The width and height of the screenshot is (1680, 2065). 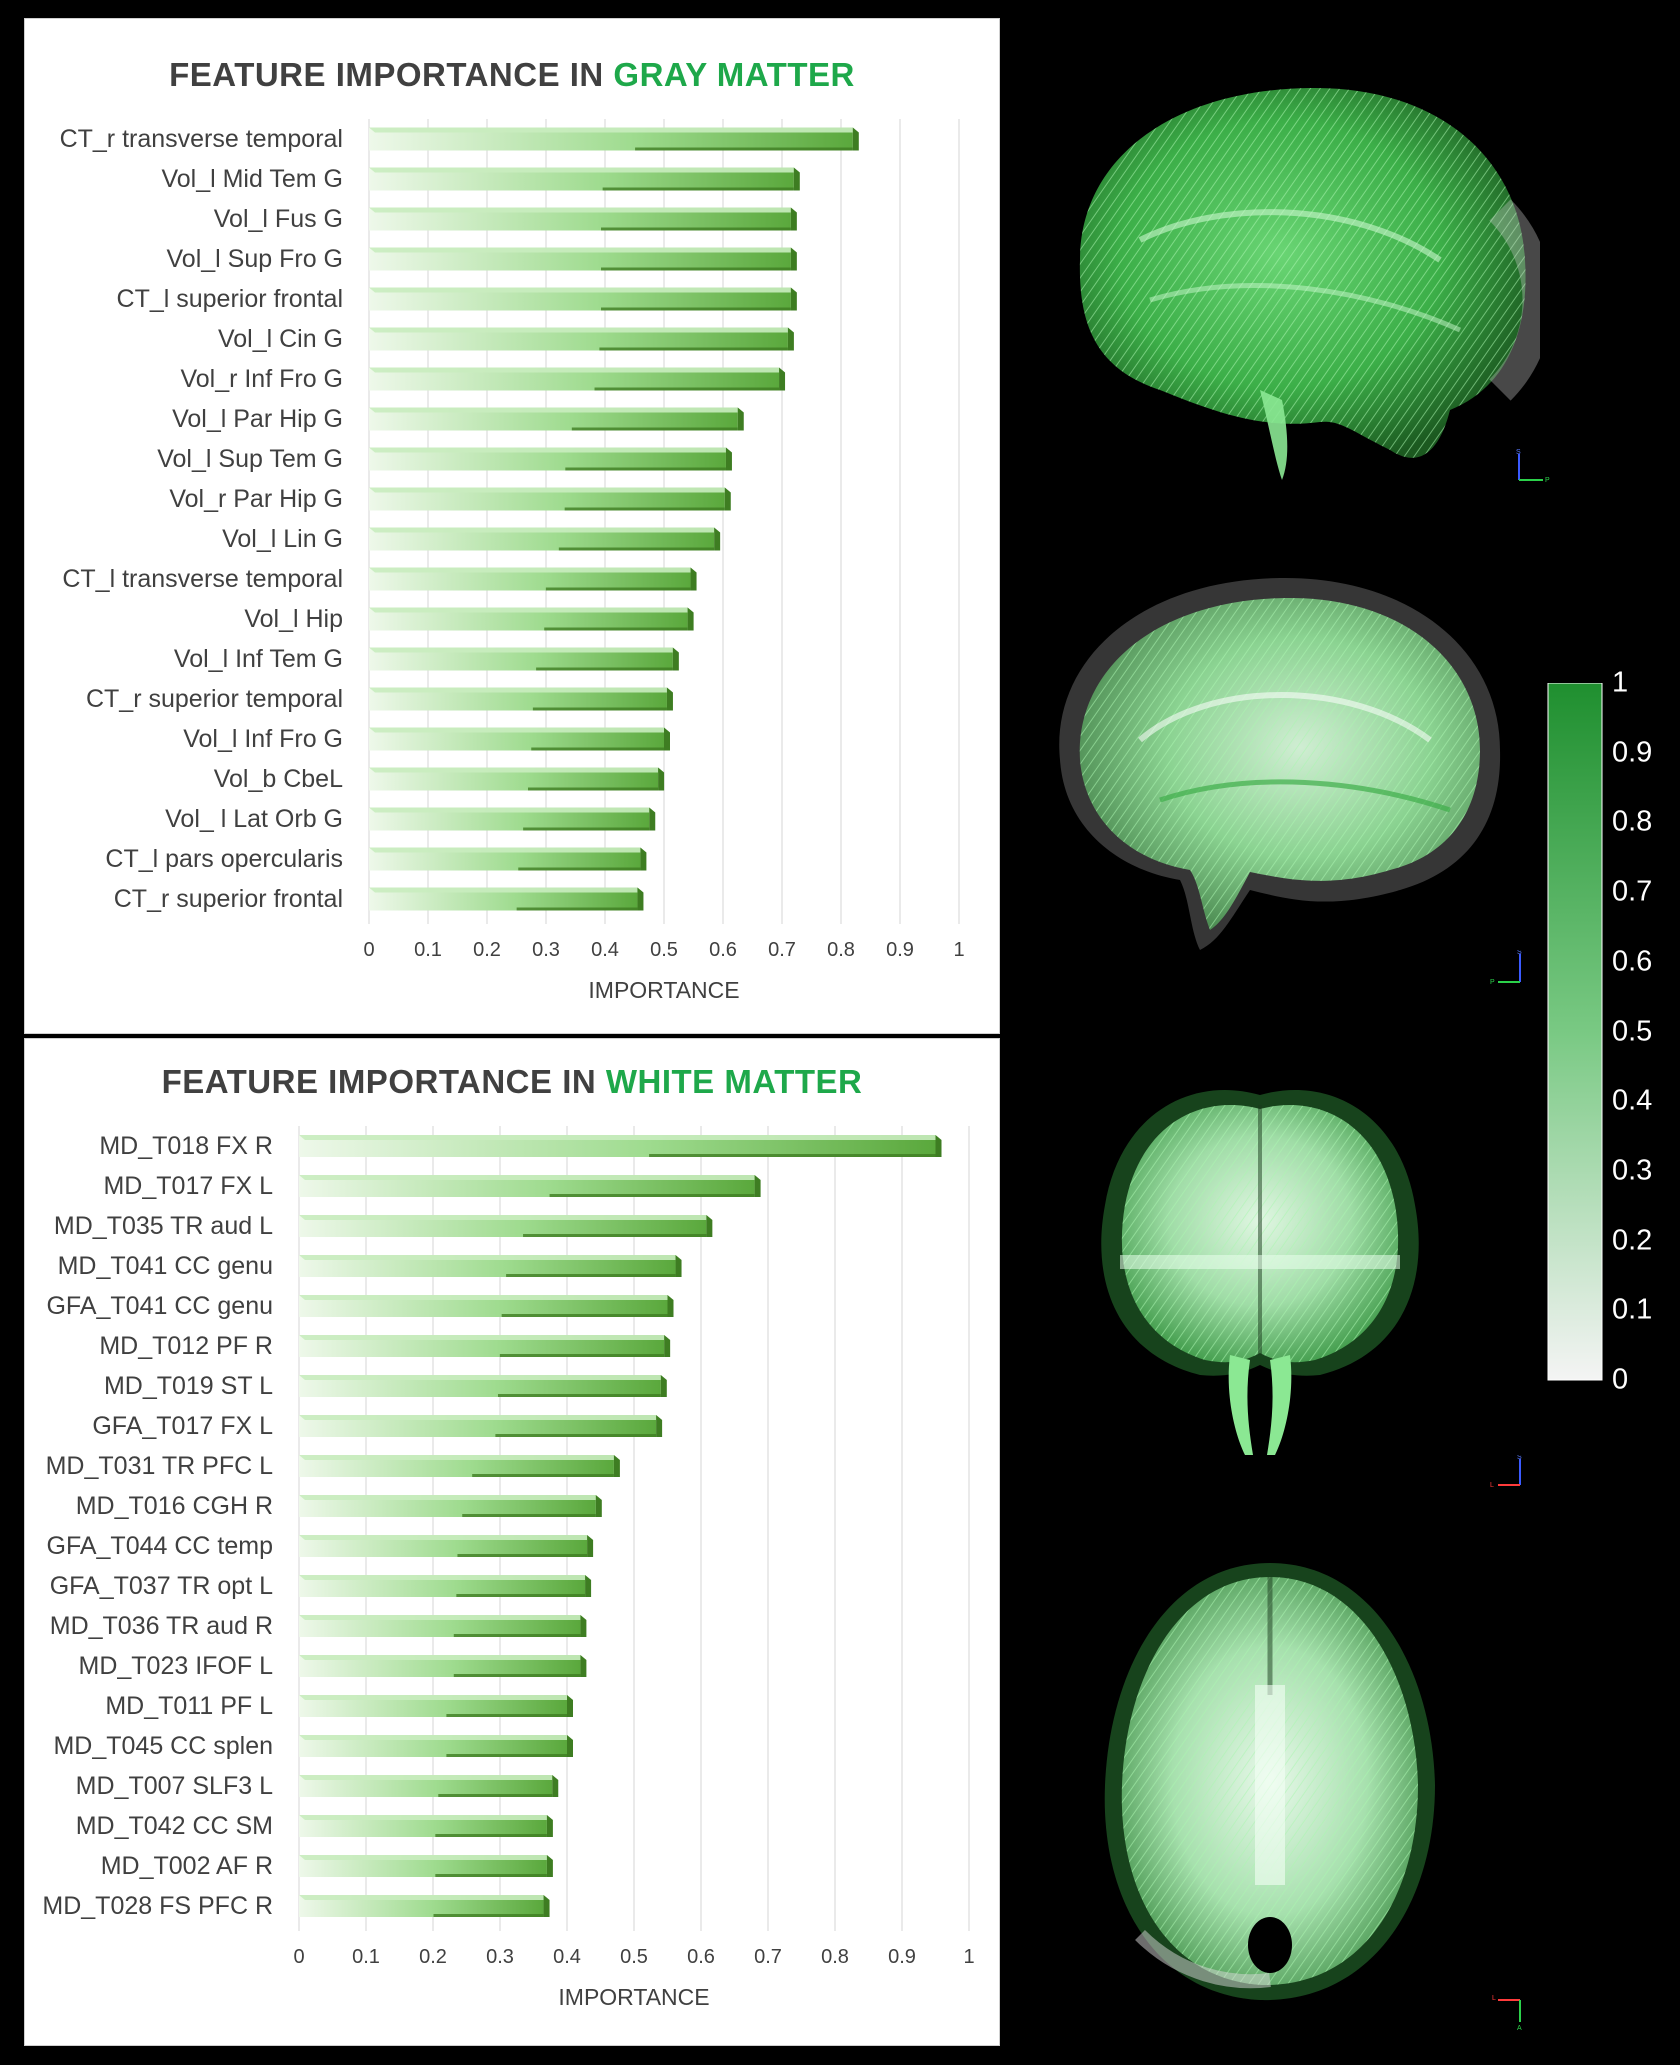 I want to click on brain-coronal-image, so click(x=1260, y=1272).